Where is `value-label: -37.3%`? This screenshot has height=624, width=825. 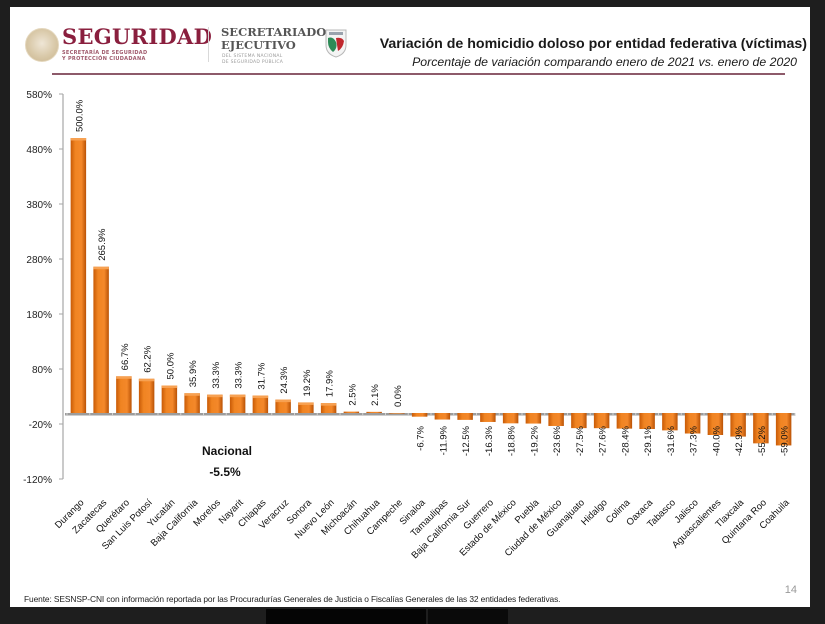 value-label: -37.3% is located at coordinates (694, 440).